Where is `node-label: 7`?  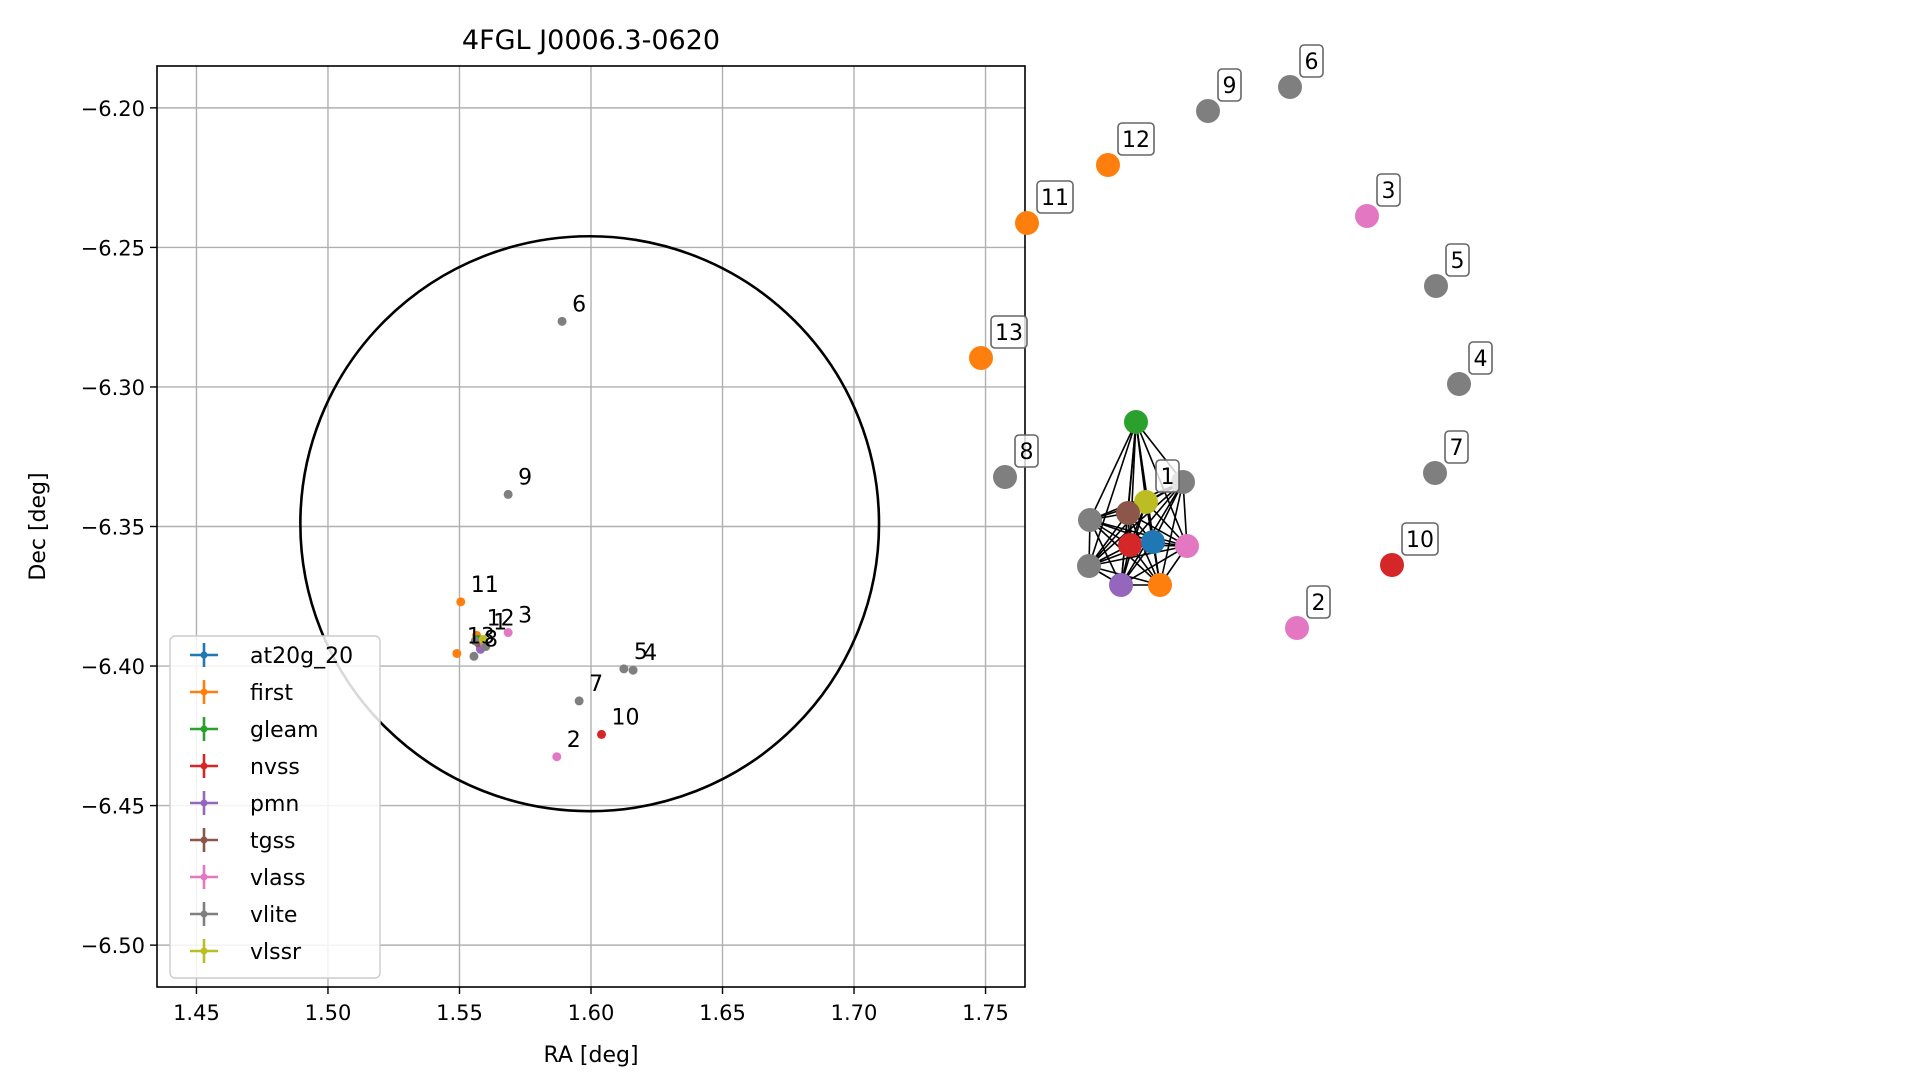 node-label: 7 is located at coordinates (1457, 448).